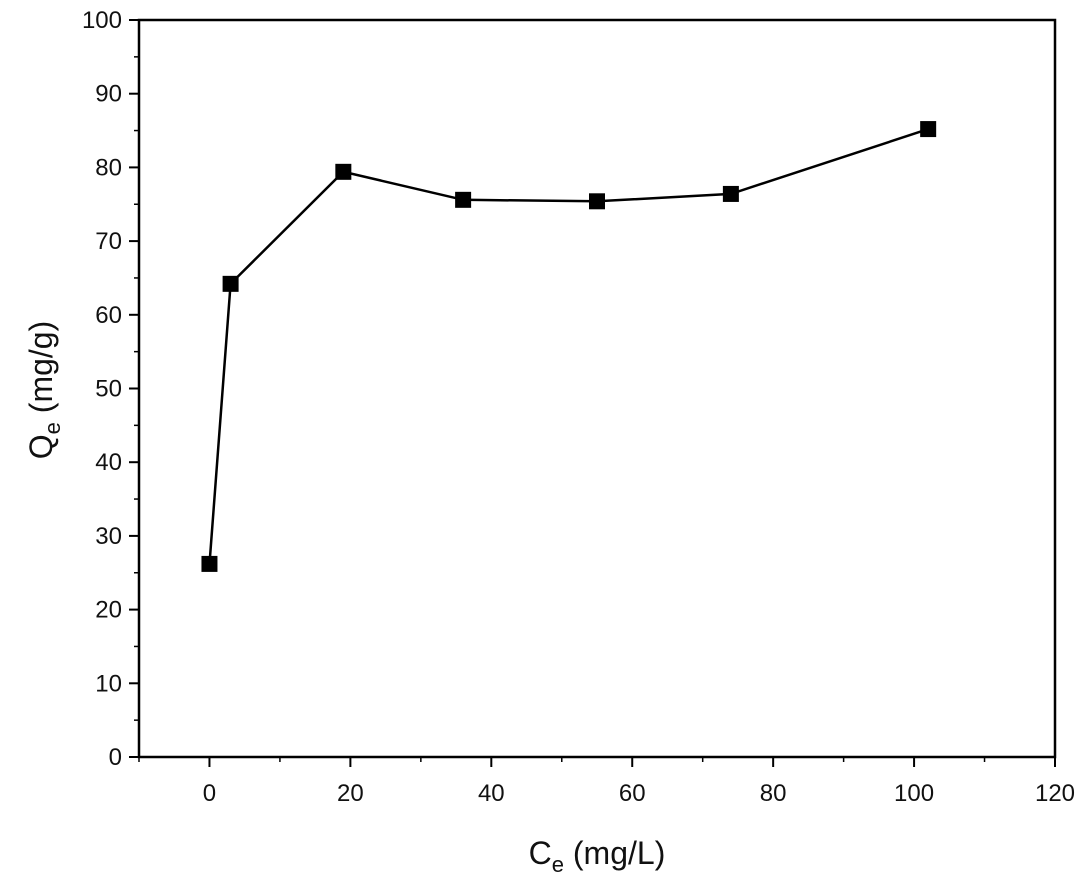 This screenshot has height=880, width=1084. What do you see at coordinates (108, 536) in the screenshot?
I see `y-tick-label: 30` at bounding box center [108, 536].